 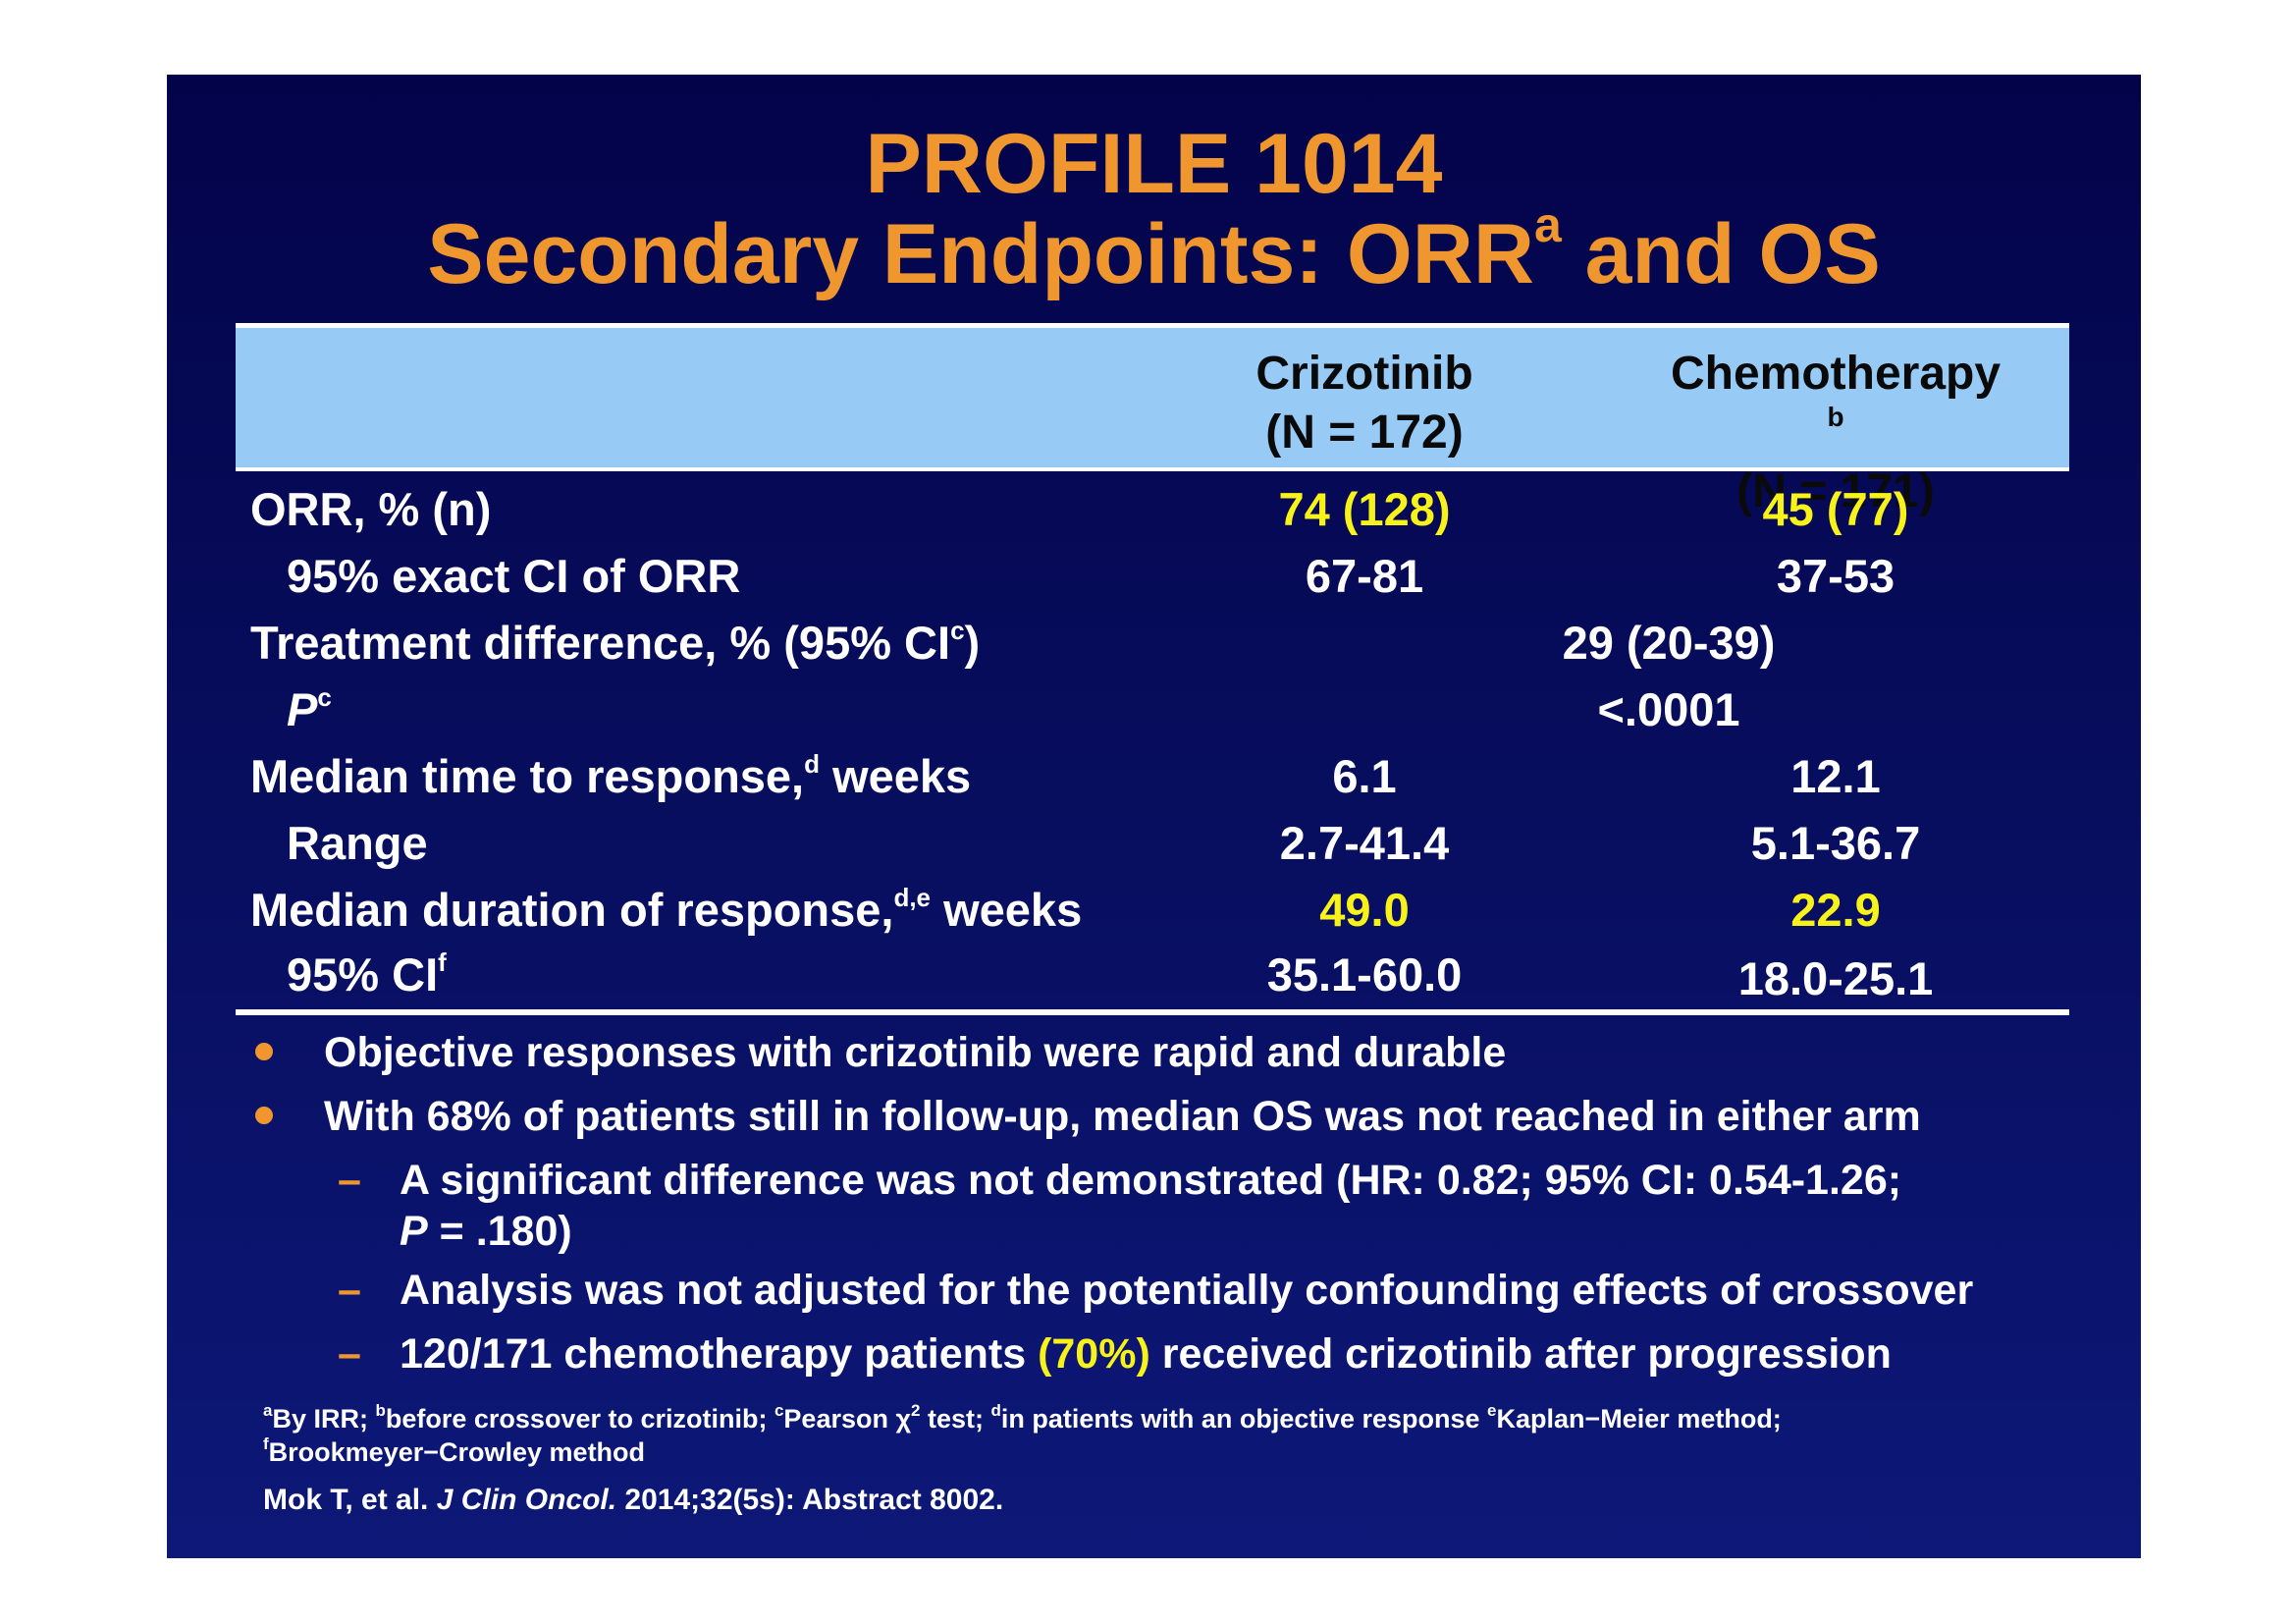 What do you see at coordinates (514, 576) in the screenshot?
I see `row-label: 95% exact CI of ORR` at bounding box center [514, 576].